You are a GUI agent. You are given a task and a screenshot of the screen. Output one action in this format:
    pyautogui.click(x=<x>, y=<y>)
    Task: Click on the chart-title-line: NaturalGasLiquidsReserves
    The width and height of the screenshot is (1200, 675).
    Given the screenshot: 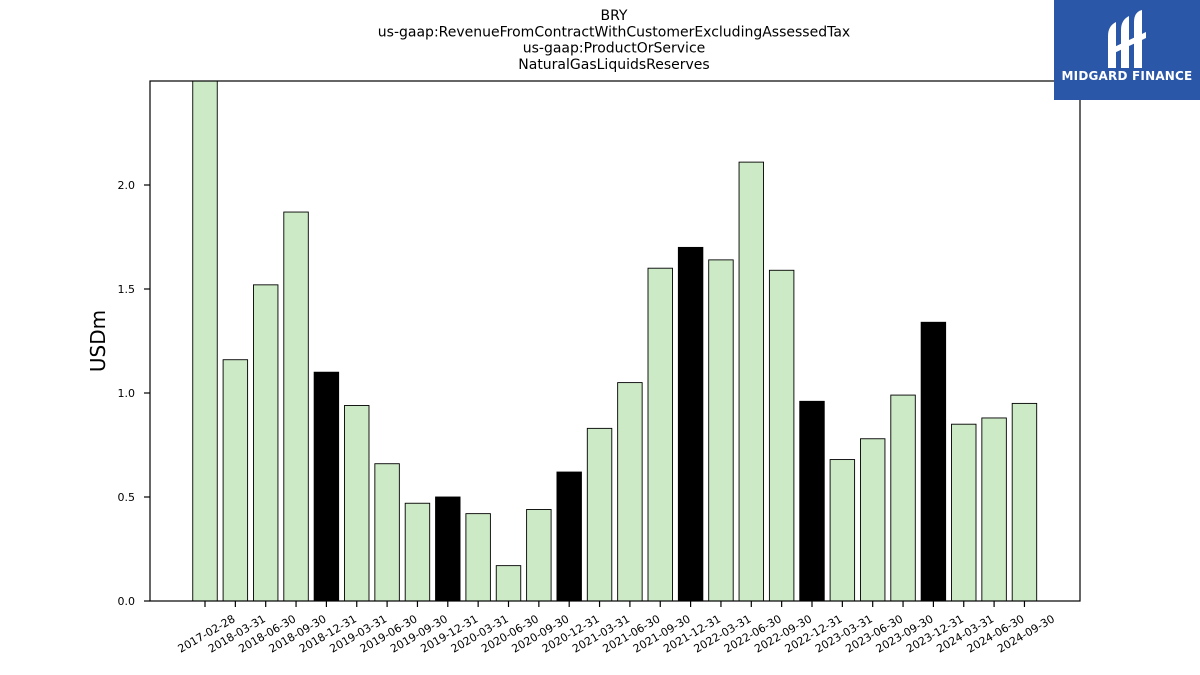 What is the action you would take?
    pyautogui.click(x=613, y=65)
    